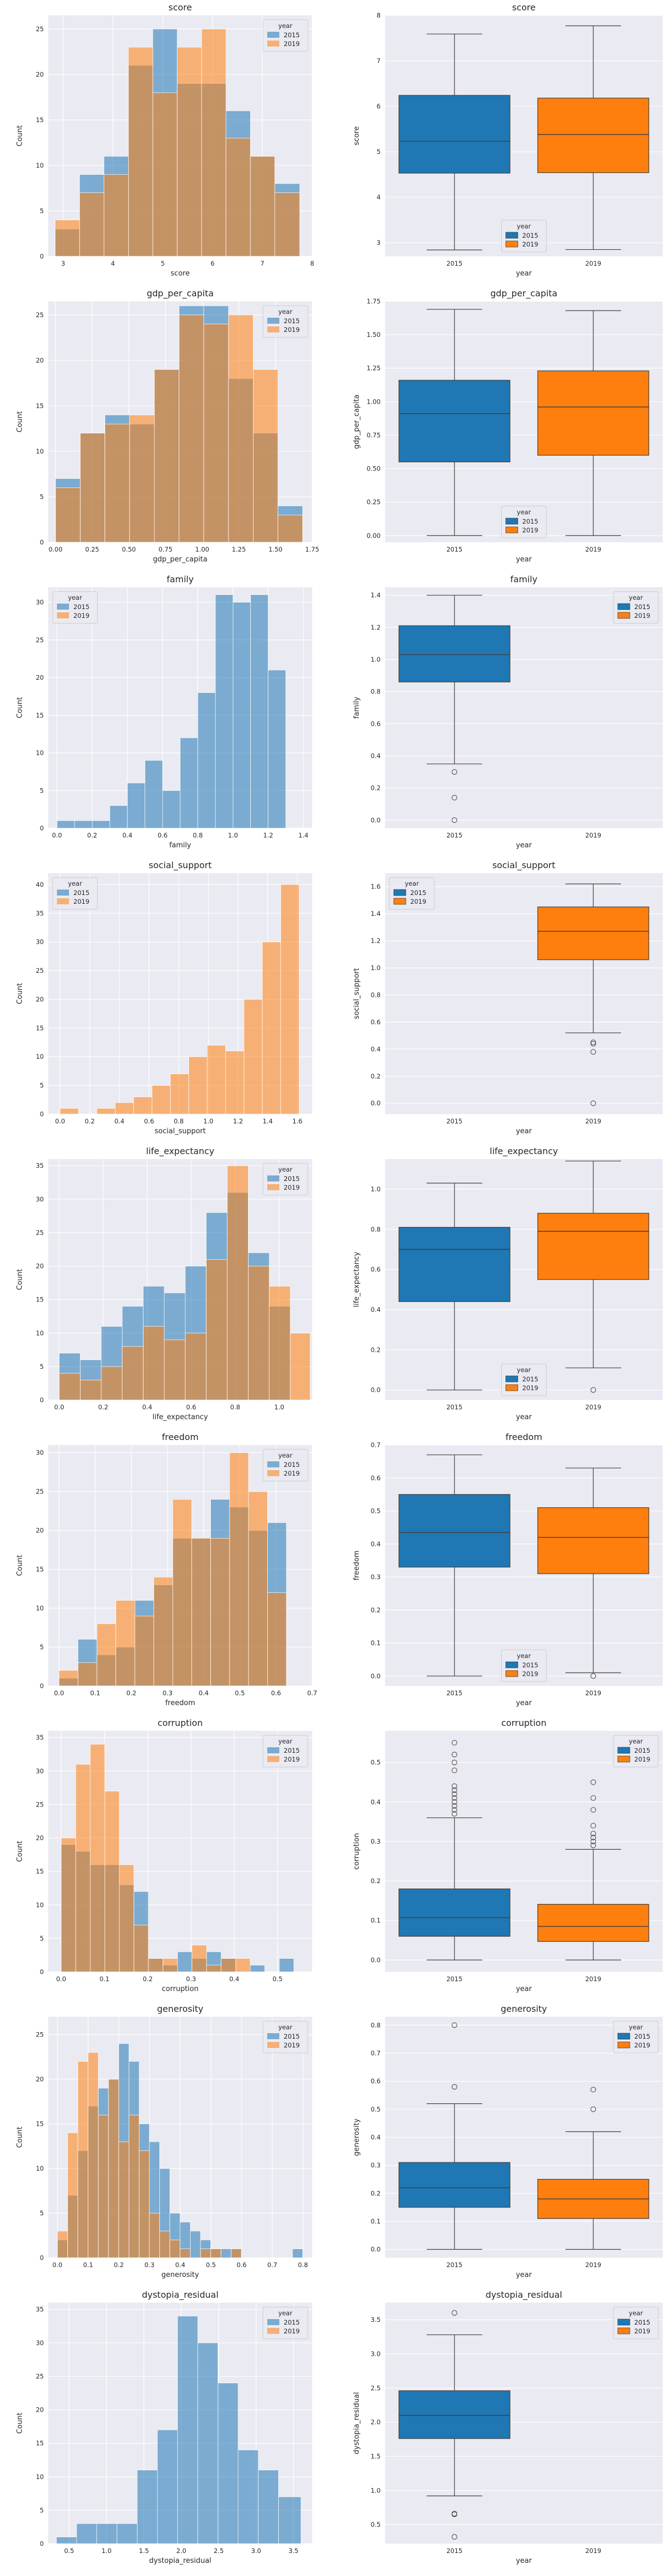  I want to click on chart-title: freedom, so click(180, 1437).